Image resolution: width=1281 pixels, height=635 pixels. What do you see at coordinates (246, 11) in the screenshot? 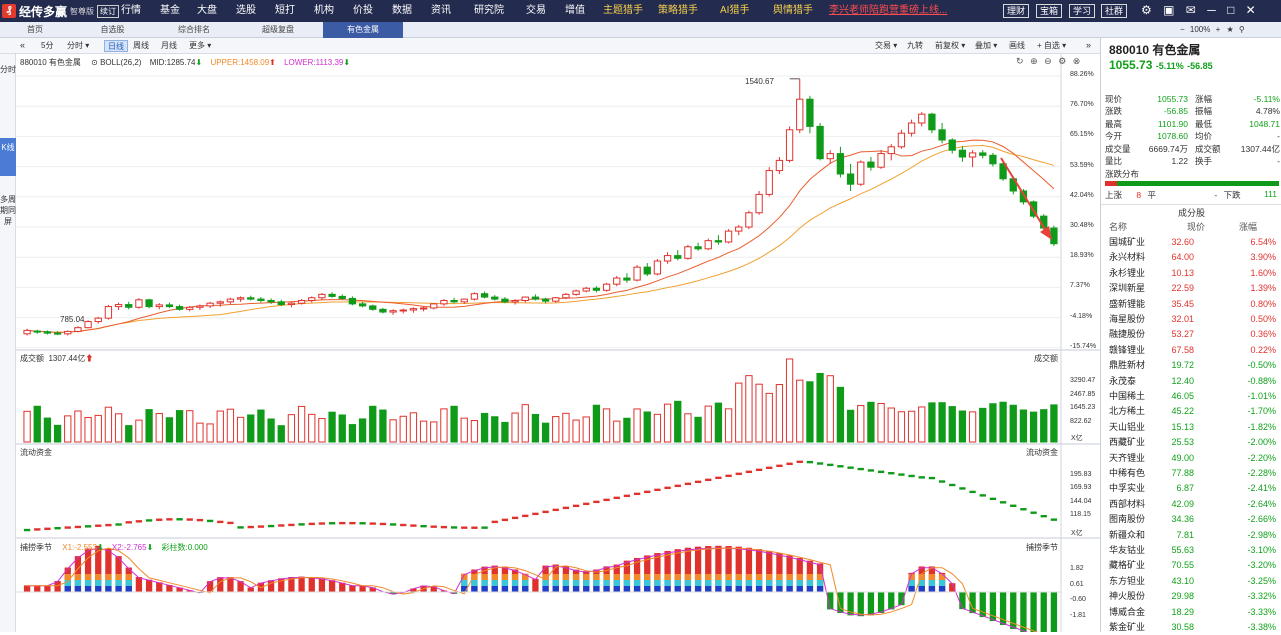
I see `menu-item-3: 选股` at bounding box center [246, 11].